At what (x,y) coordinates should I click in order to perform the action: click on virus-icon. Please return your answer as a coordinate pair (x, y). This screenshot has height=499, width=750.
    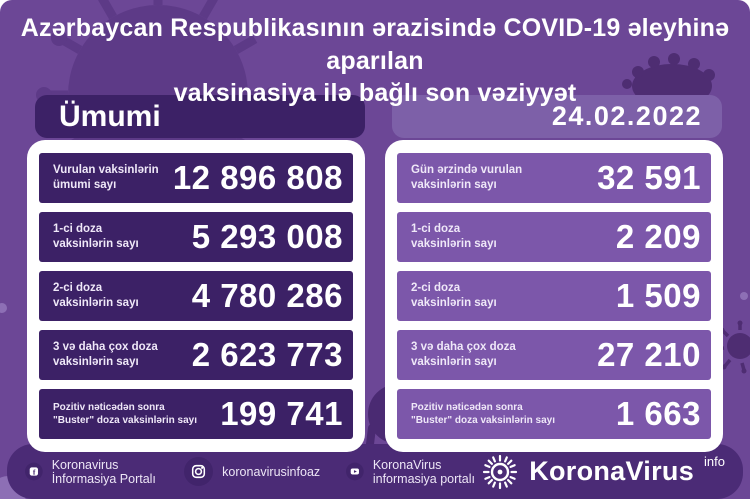
    Looking at the image, I should click on (500, 471).